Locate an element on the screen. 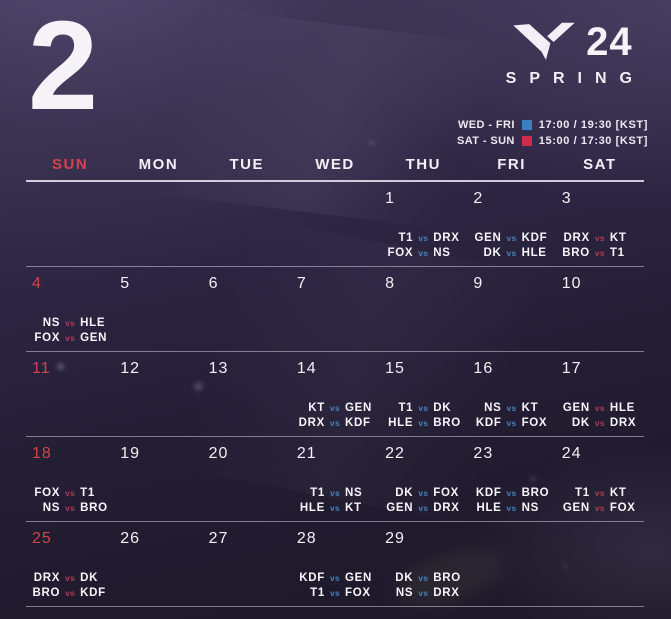 Image resolution: width=671 pixels, height=619 pixels. team-left: HLE is located at coordinates (489, 508).